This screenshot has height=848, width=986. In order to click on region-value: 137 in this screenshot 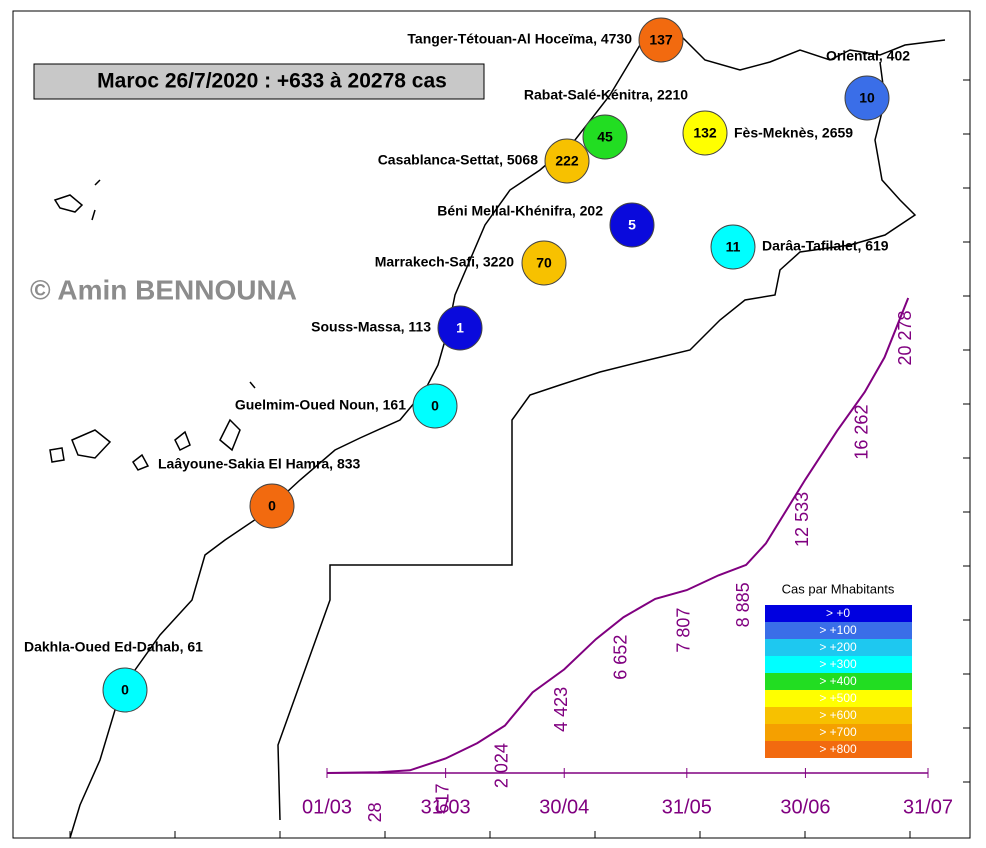, I will do `click(661, 40)`.